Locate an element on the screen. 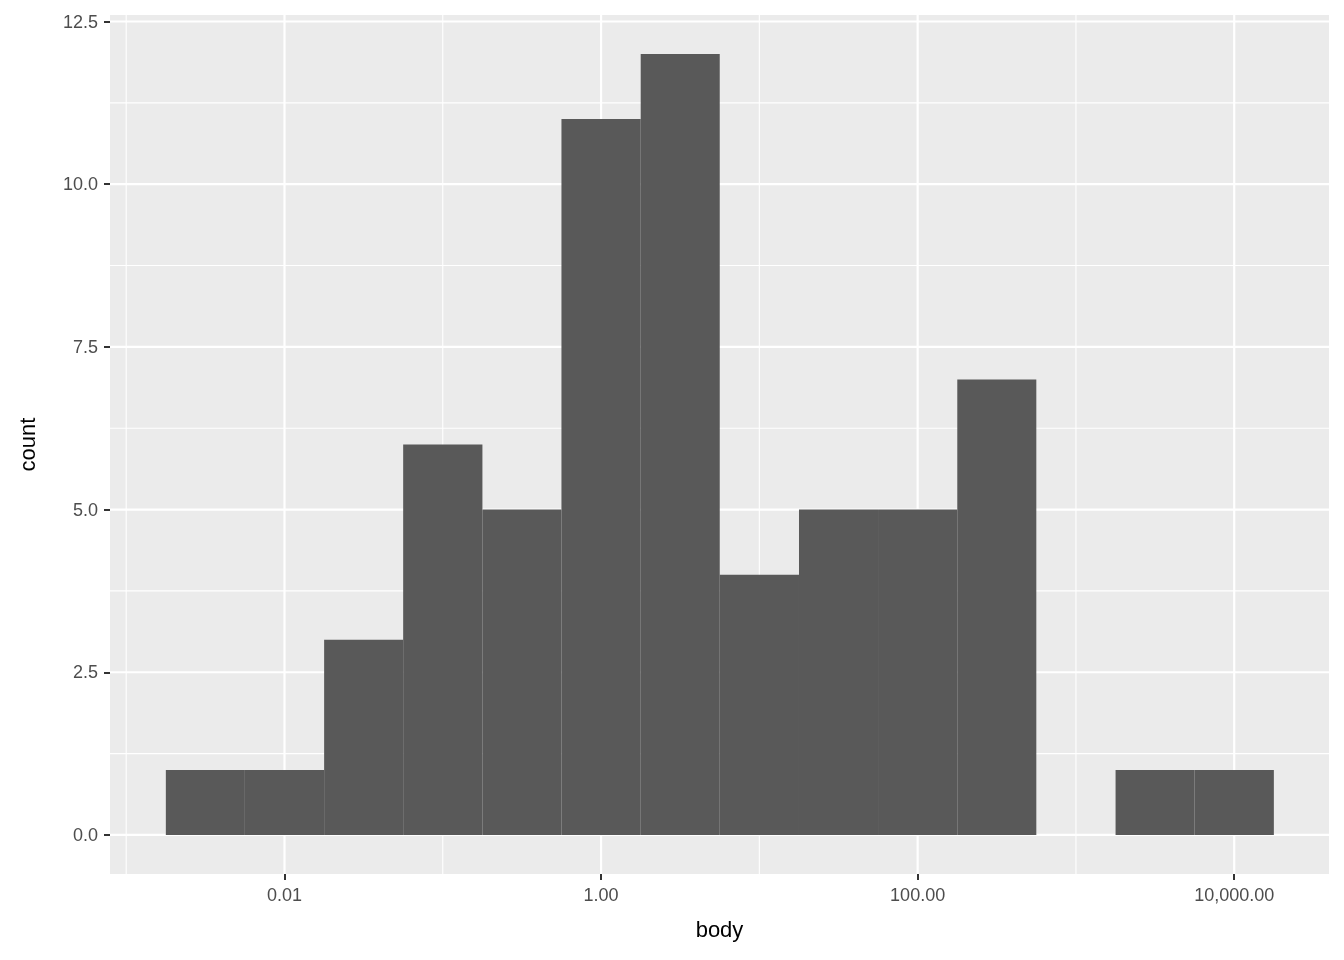  x-tick-label: 0.01 is located at coordinates (284, 895).